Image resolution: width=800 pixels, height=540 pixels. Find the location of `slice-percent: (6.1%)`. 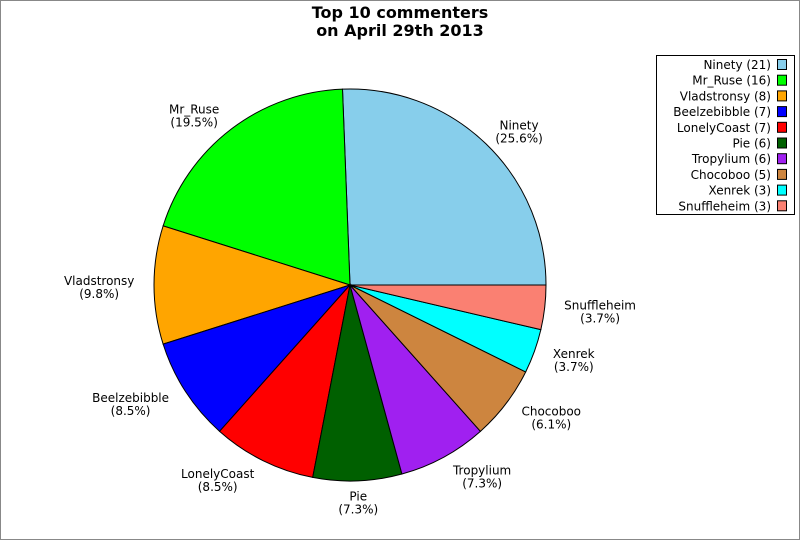

slice-percent: (6.1%) is located at coordinates (551, 425).